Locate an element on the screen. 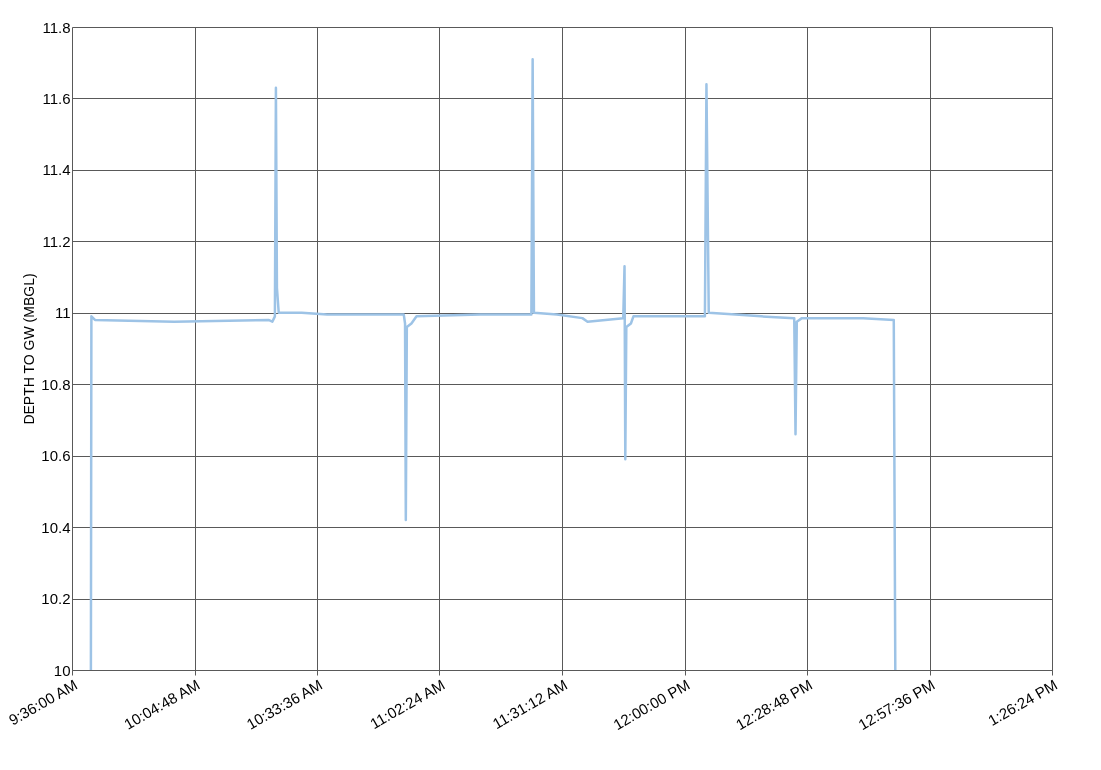 The height and width of the screenshot is (770, 1101). y-tick-label: 11.4 is located at coordinates (56, 170).